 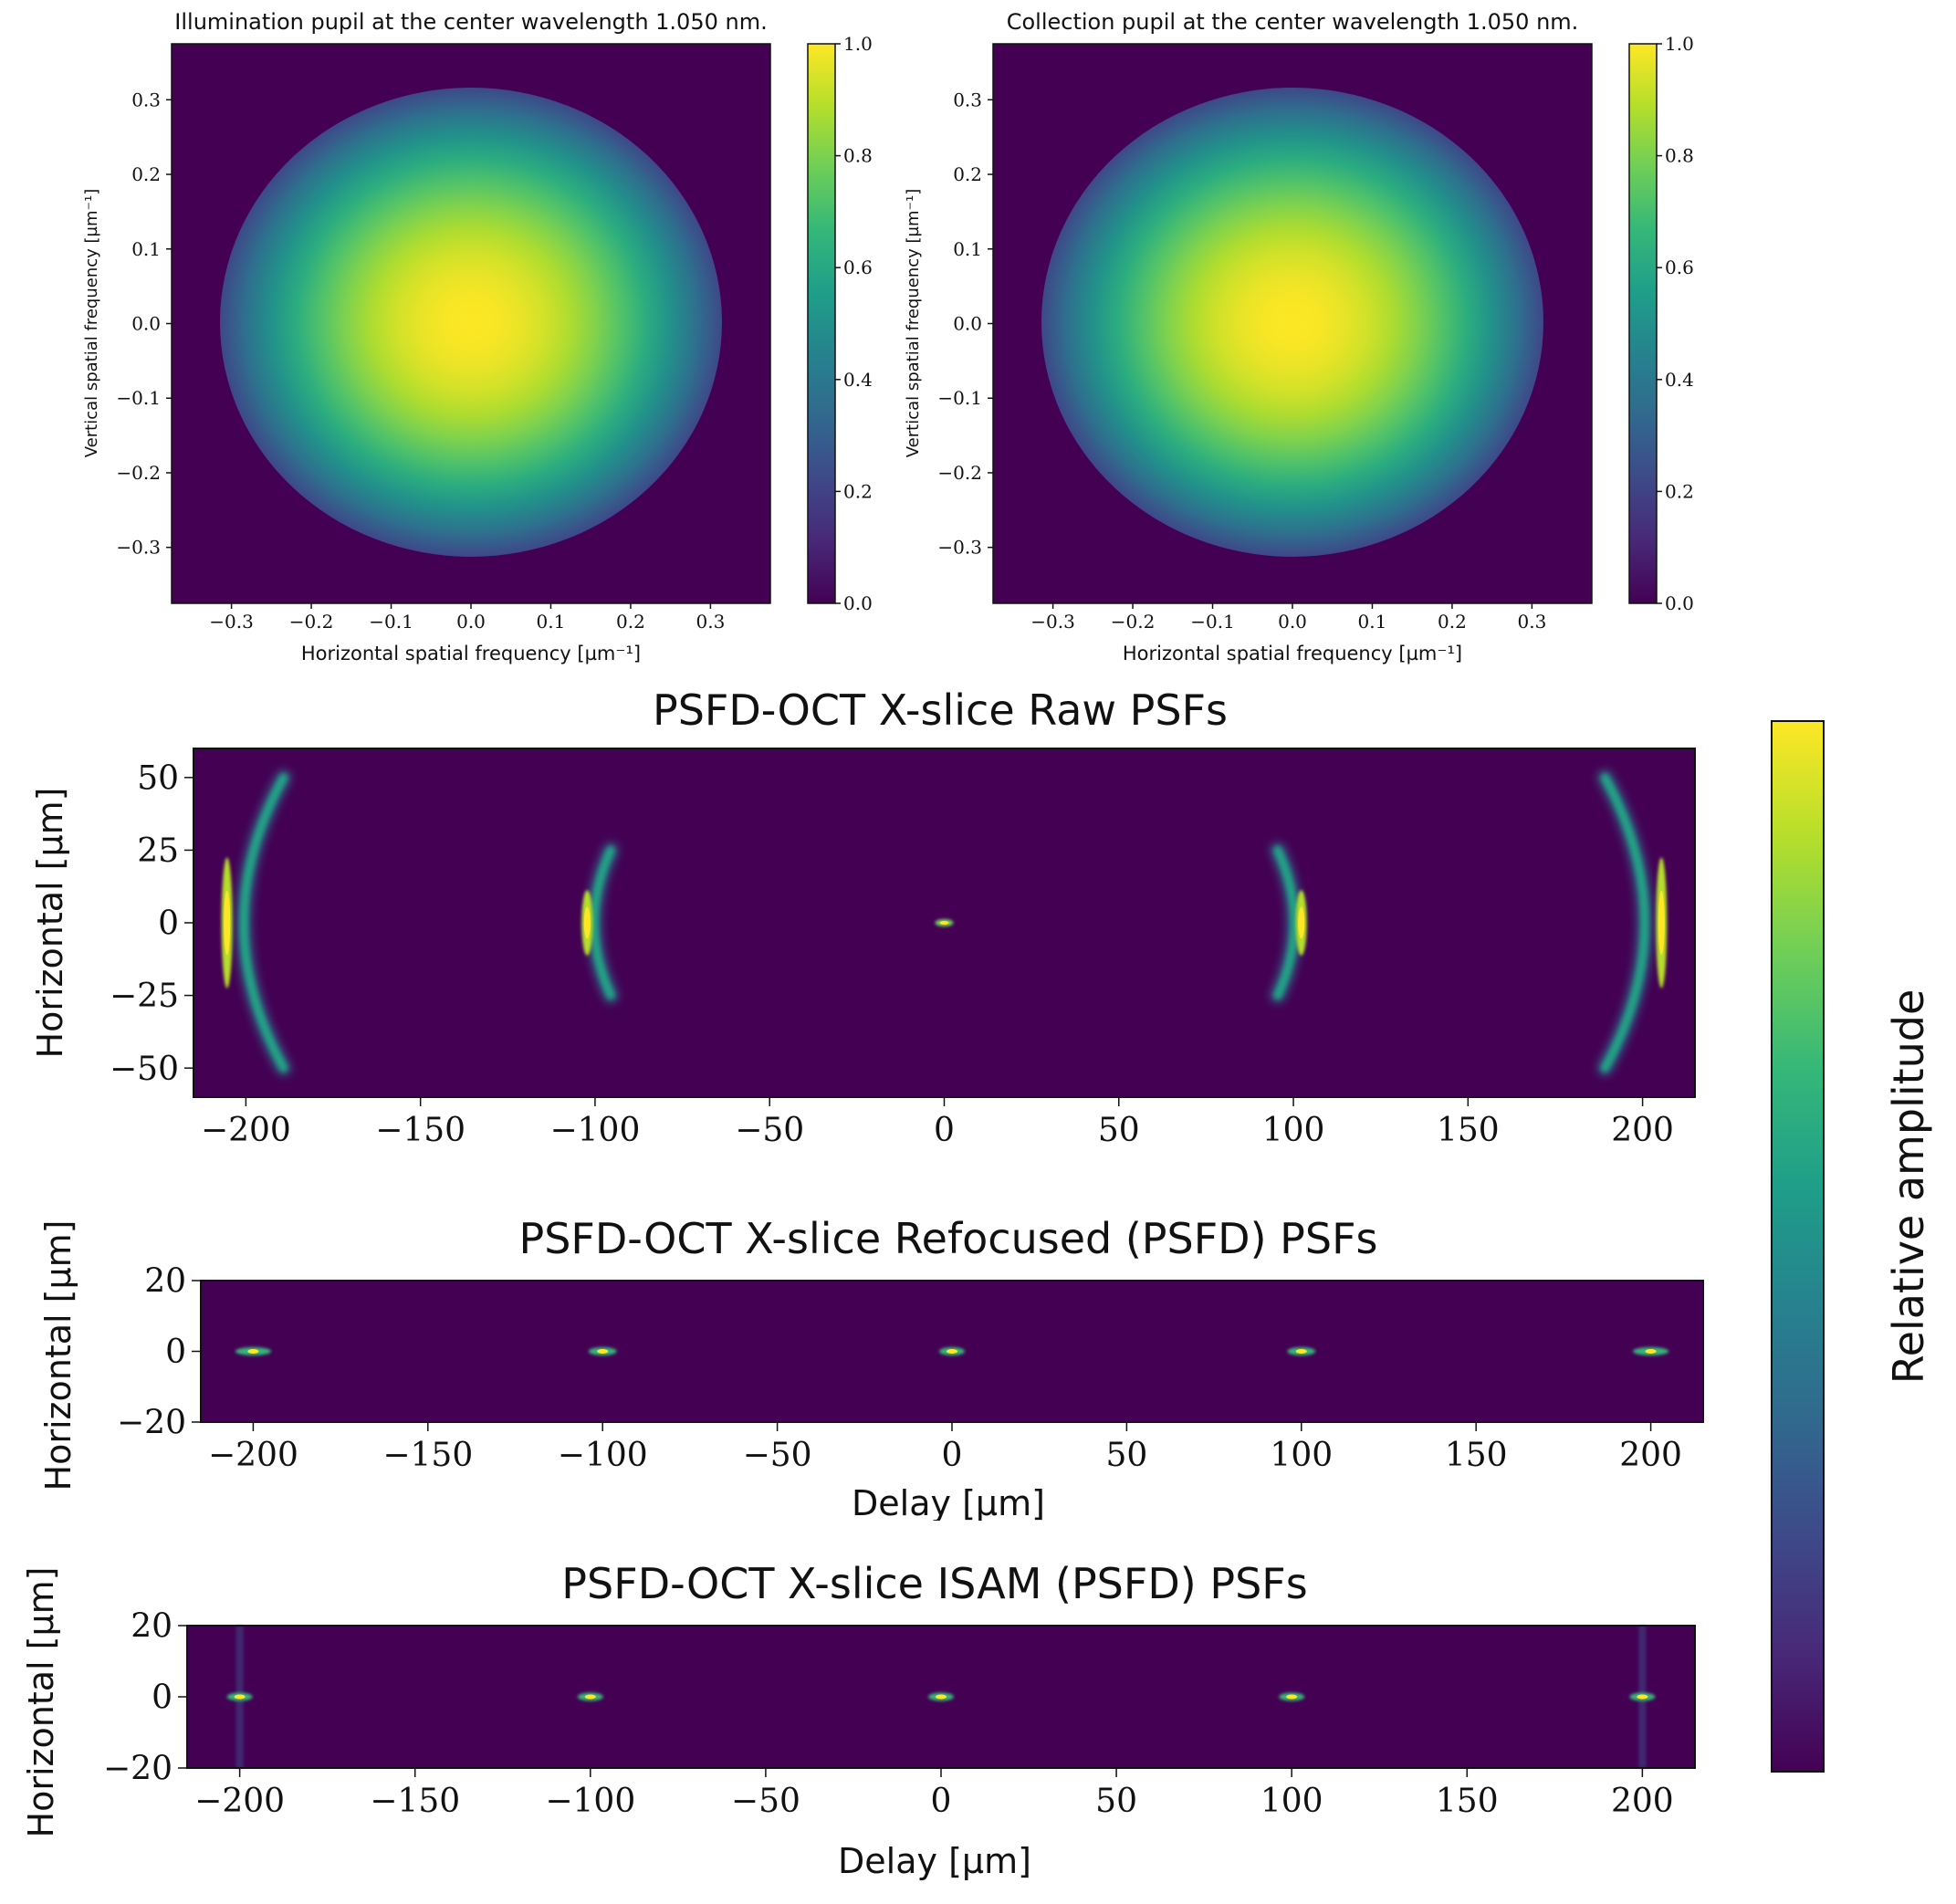 What do you see at coordinates (1053, 622) in the screenshot?
I see `collection-x-tick-label: −0.3` at bounding box center [1053, 622].